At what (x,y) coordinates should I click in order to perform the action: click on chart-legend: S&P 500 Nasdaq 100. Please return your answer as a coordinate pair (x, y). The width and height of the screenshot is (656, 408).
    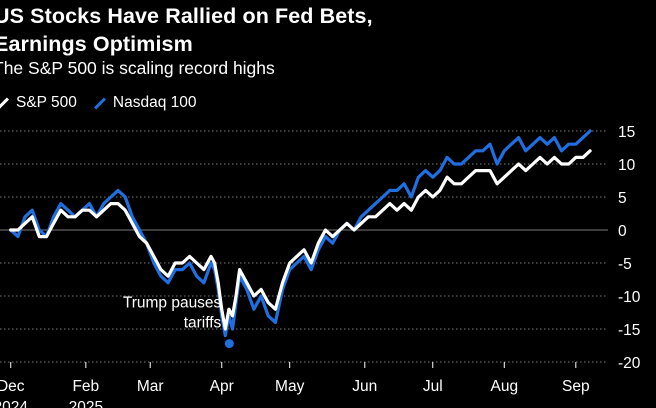
    Looking at the image, I should click on (98, 103).